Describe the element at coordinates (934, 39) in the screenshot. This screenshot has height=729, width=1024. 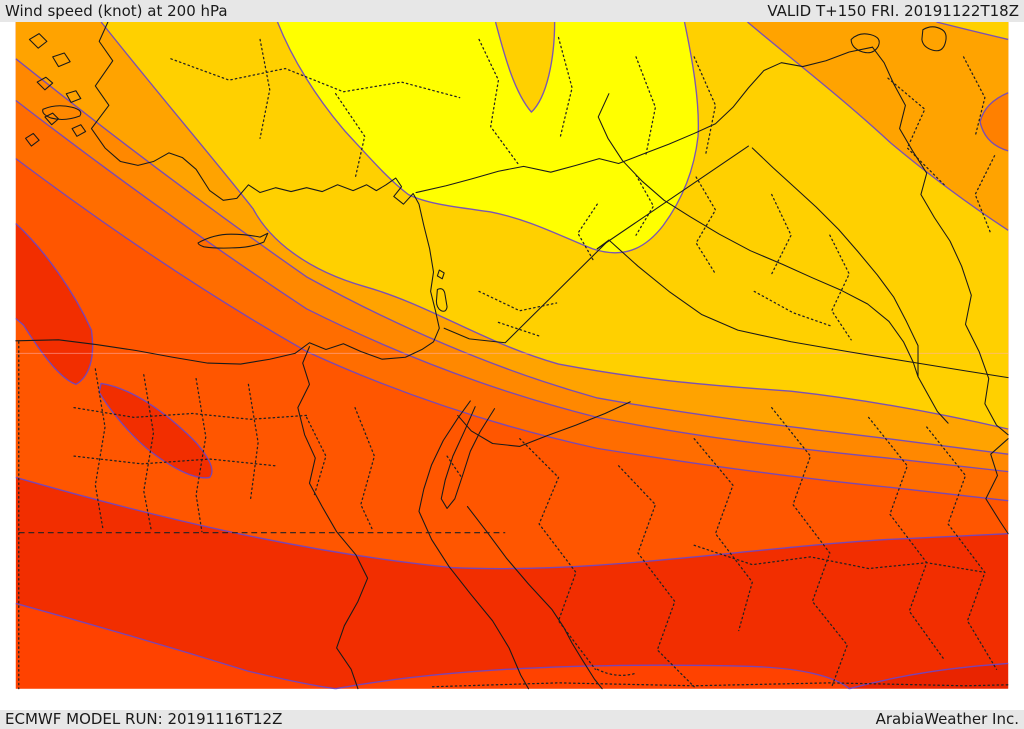
I see `lake-urmia` at that location.